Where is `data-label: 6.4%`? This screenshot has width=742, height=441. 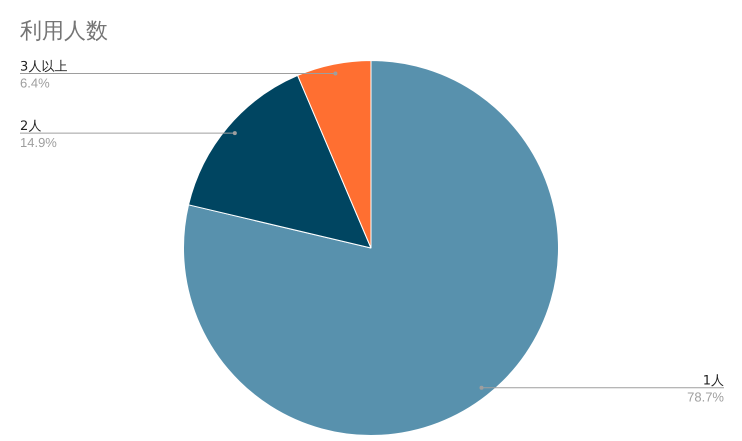 data-label: 6.4% is located at coordinates (35, 82).